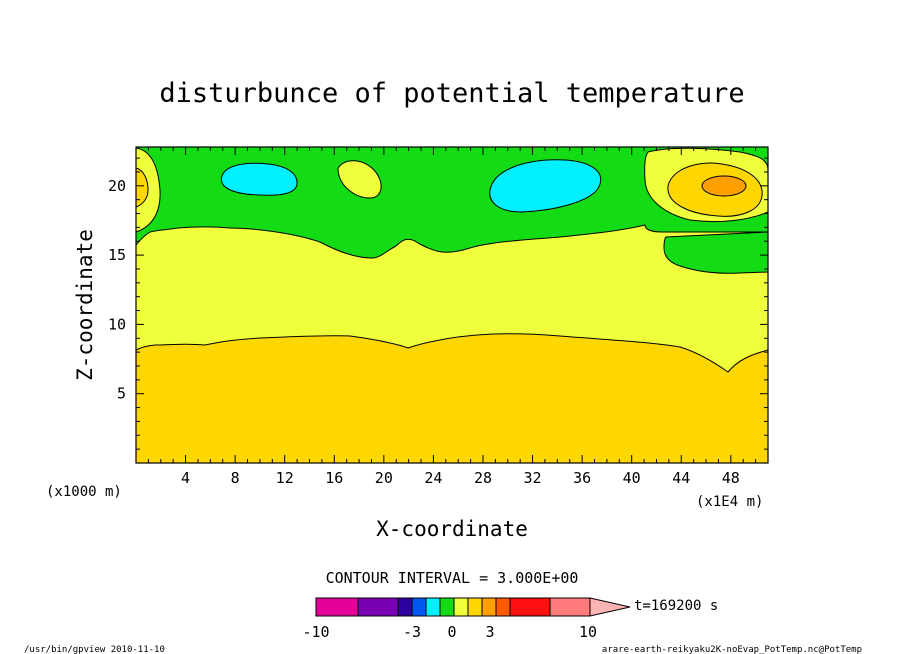 Image resolution: width=904 pixels, height=654 pixels. Describe the element at coordinates (384, 478) in the screenshot. I see `x-tick-label: 20` at that location.